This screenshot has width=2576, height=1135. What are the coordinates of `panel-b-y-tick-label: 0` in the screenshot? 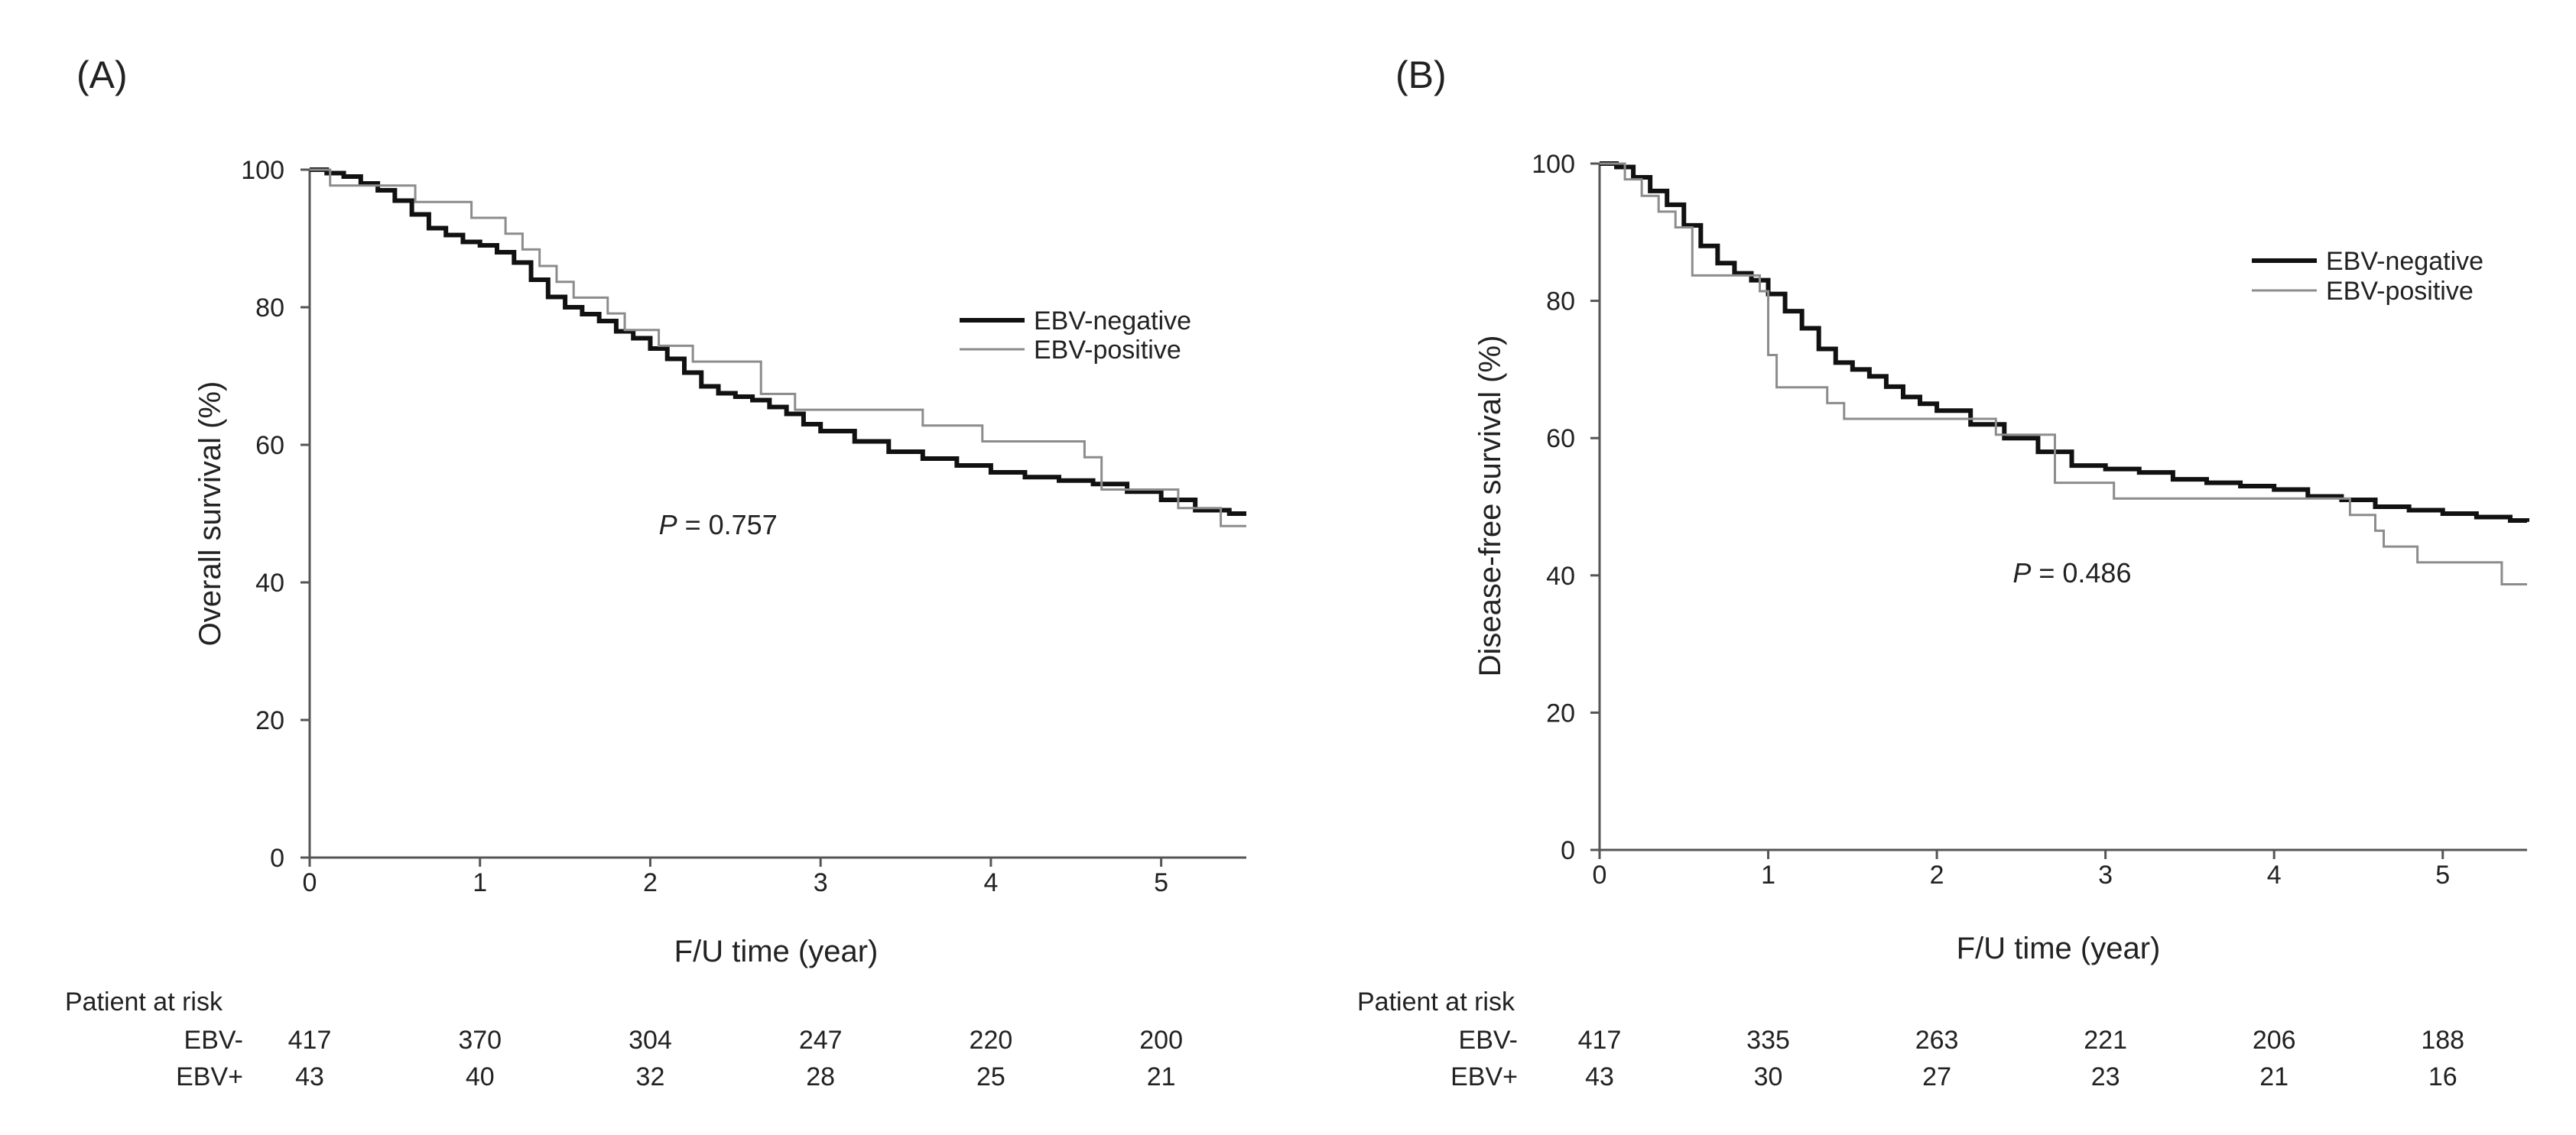 It's located at (1568, 850).